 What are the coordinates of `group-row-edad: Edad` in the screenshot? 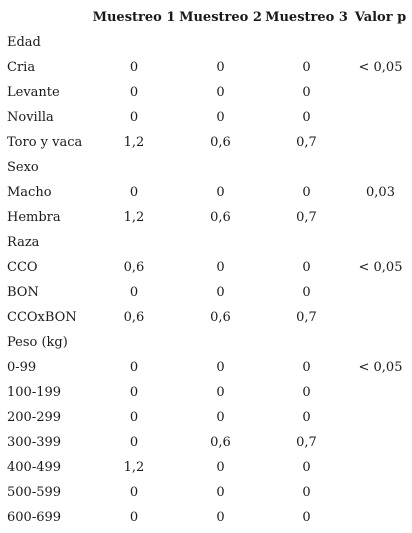 It's located at (206, 42).